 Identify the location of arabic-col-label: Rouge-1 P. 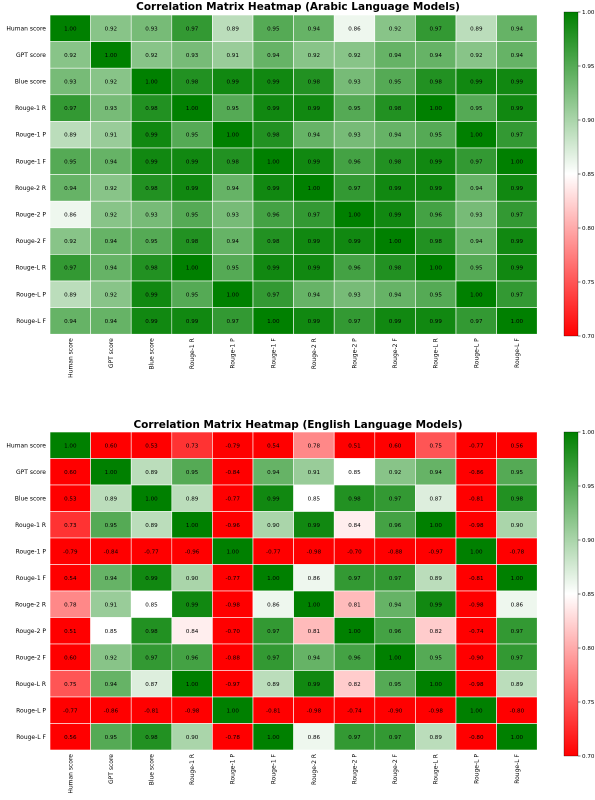
(233, 353).